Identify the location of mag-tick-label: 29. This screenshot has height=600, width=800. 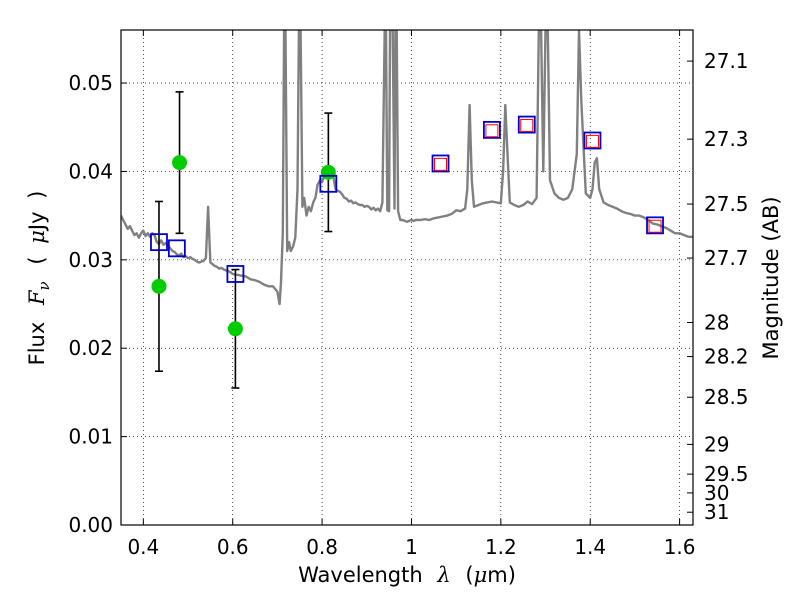
(716, 444).